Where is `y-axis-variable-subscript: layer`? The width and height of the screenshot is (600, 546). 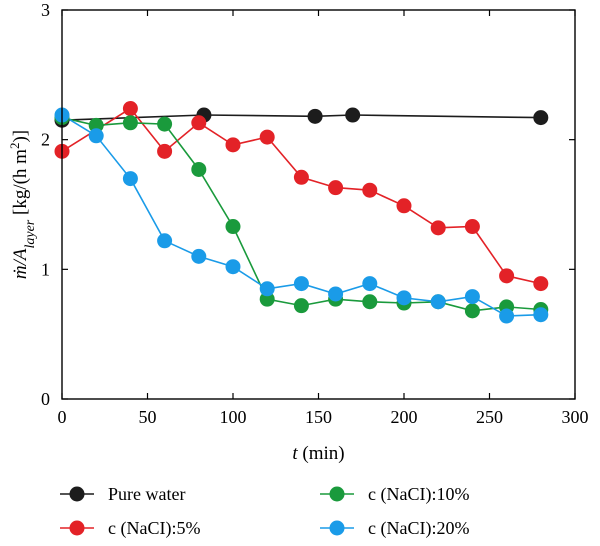
y-axis-variable-subscript: layer is located at coordinates (30, 233).